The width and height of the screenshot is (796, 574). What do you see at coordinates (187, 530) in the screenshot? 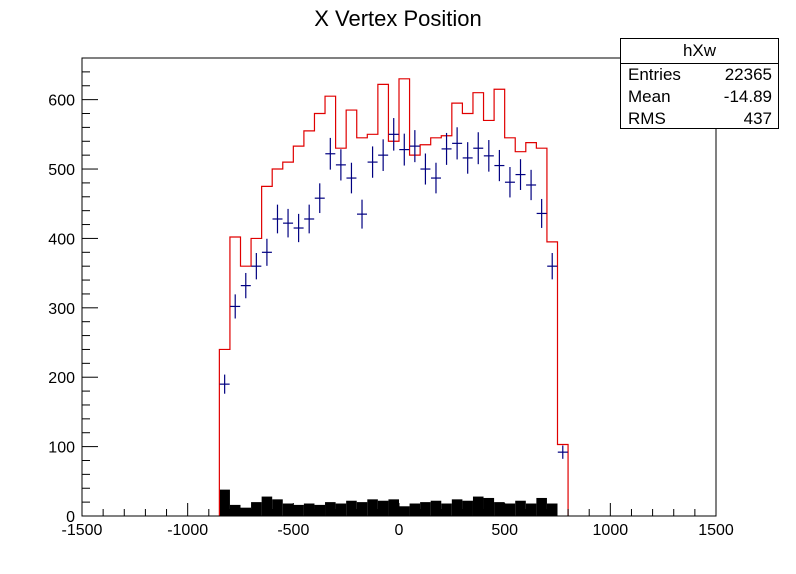
I see `x-tick-label: -1000` at bounding box center [187, 530].